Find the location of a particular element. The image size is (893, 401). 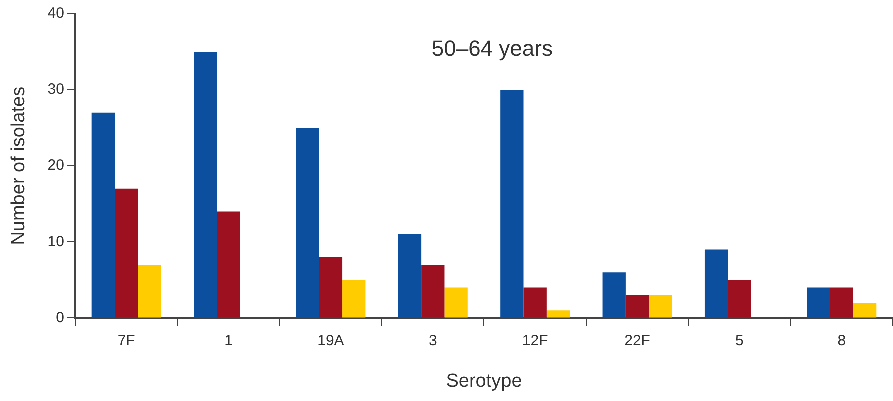

text: 50–64 years is located at coordinates (492, 49).